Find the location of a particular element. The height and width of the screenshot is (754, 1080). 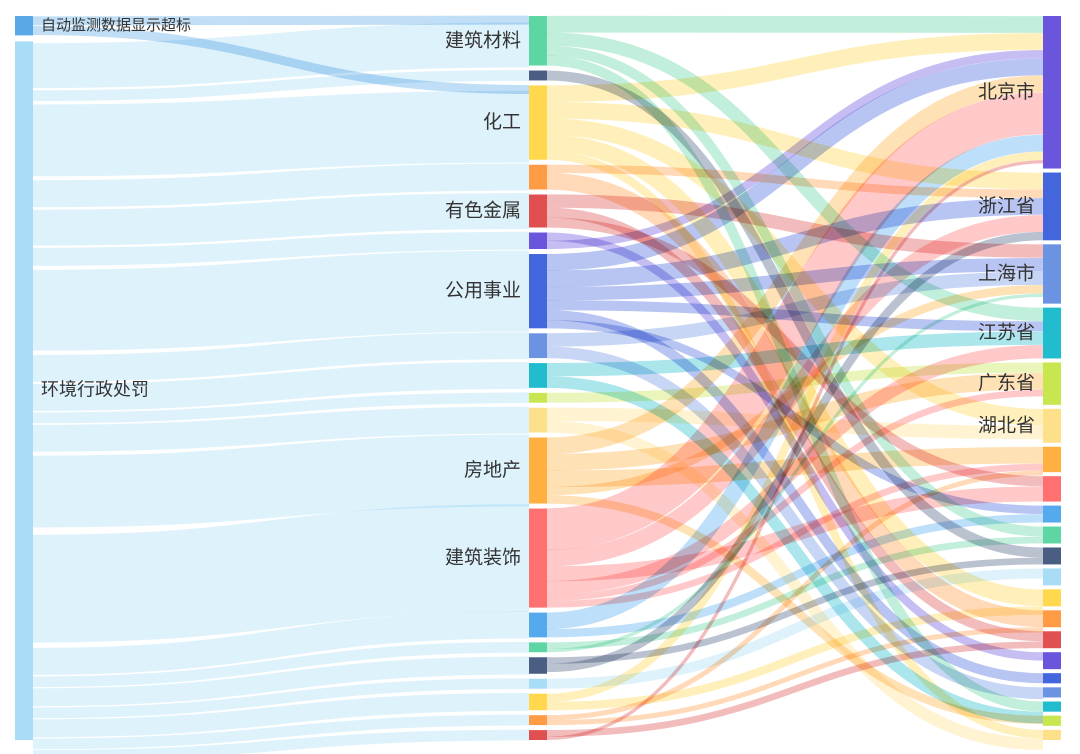

node-i-hg is located at coordinates (538, 122).